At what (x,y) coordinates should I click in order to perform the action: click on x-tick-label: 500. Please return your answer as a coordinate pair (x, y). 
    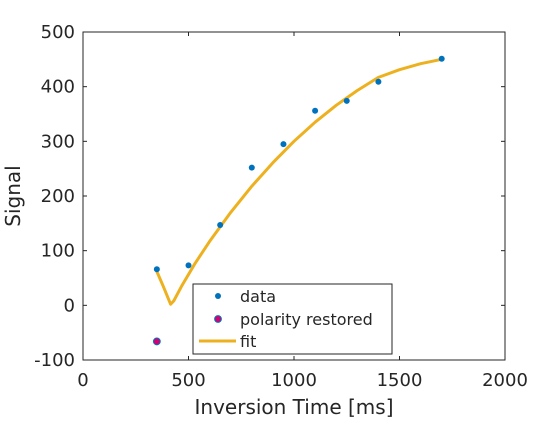
    Looking at the image, I should click on (188, 380).